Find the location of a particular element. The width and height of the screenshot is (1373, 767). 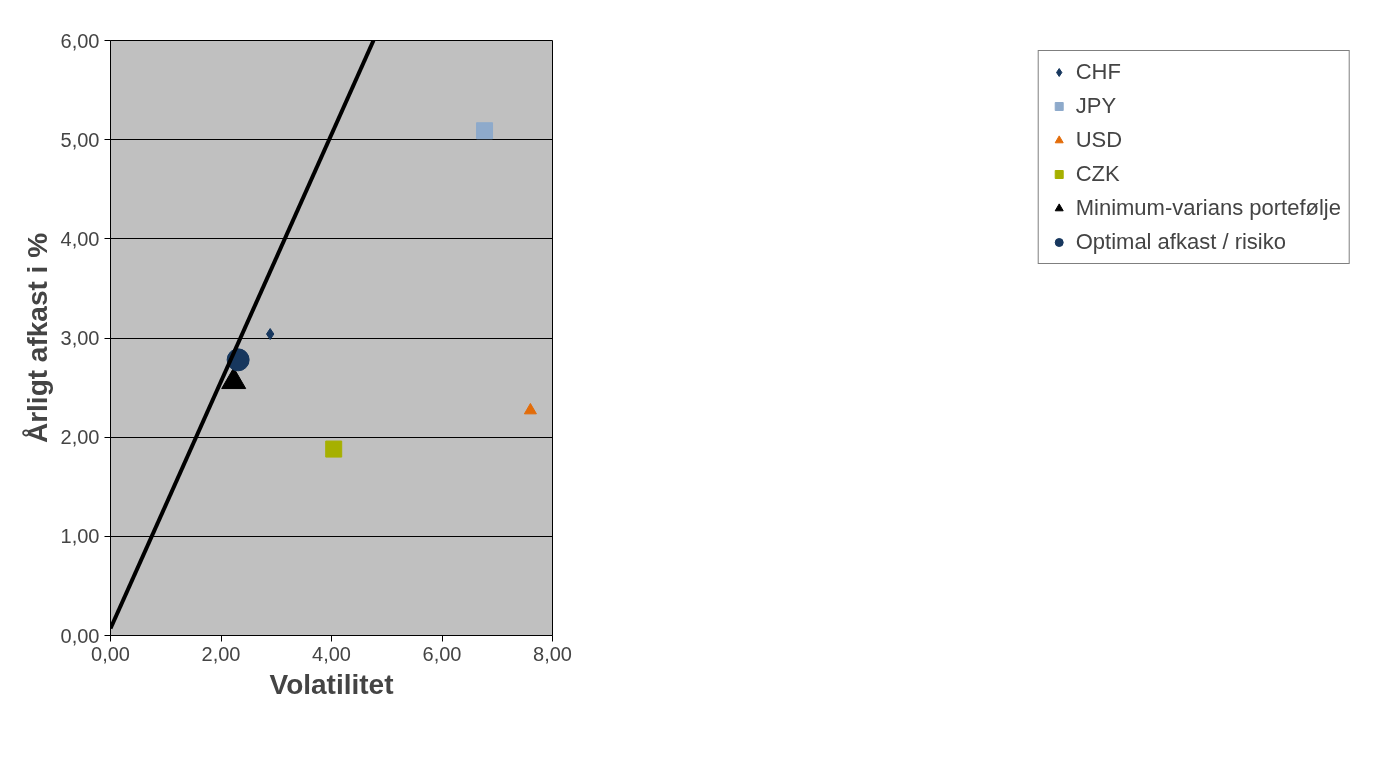

y-tick-label: 2,00 is located at coordinates (80, 437).